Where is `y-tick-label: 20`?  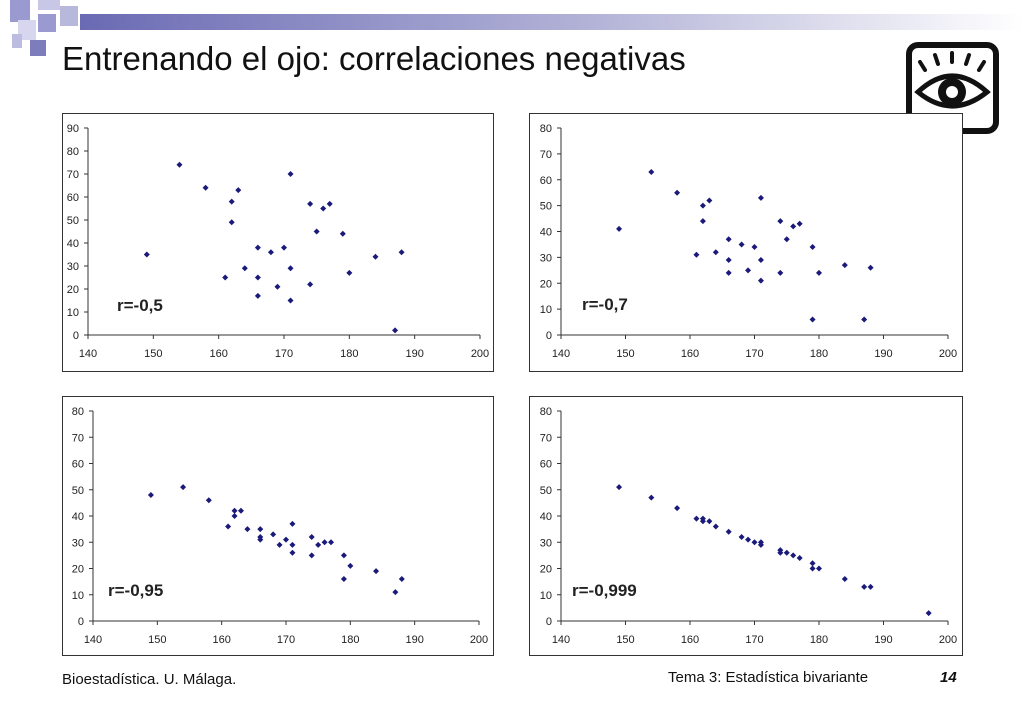 y-tick-label: 20 is located at coordinates (73, 290).